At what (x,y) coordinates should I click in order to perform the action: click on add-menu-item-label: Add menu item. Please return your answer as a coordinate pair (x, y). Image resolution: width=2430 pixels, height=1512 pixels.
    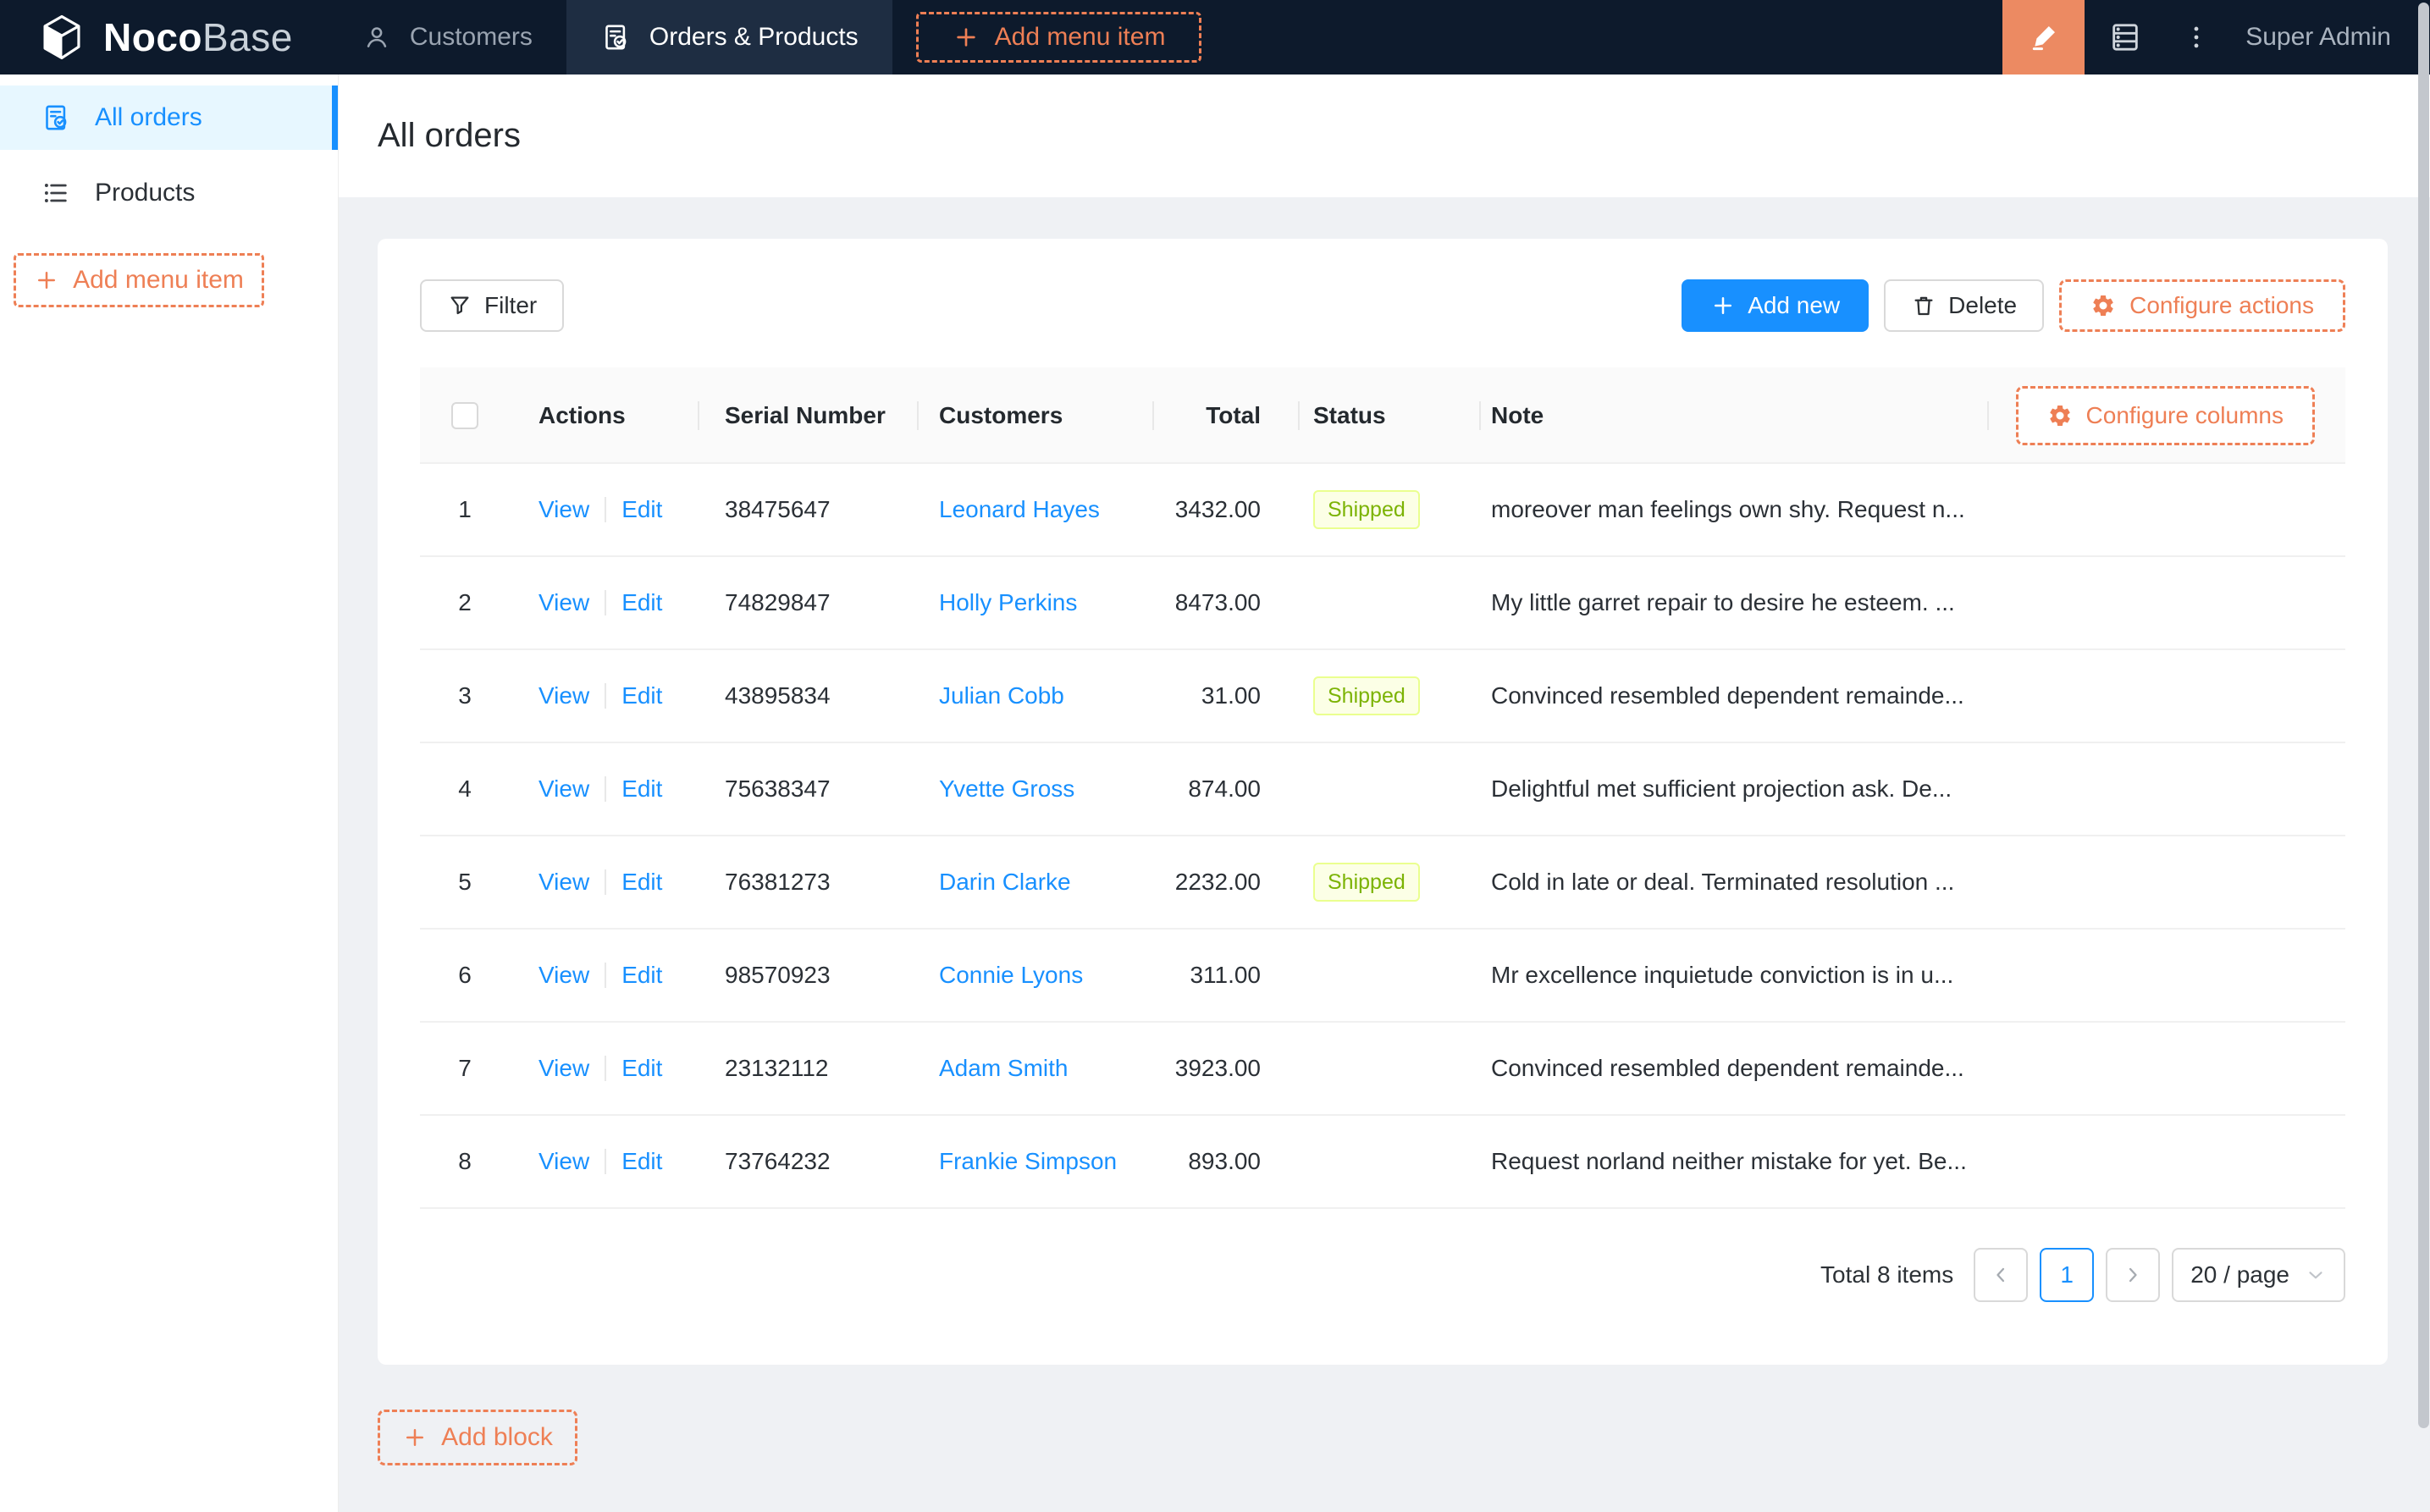
    Looking at the image, I should click on (1080, 37).